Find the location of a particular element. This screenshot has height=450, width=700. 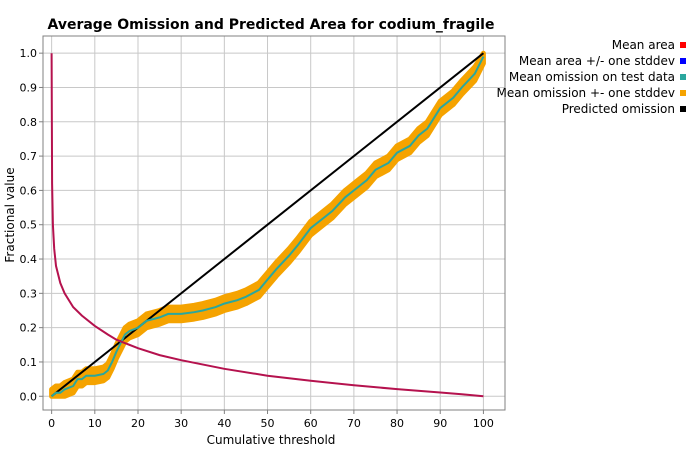

y-tick-label: 0.7 is located at coordinates (29, 156).